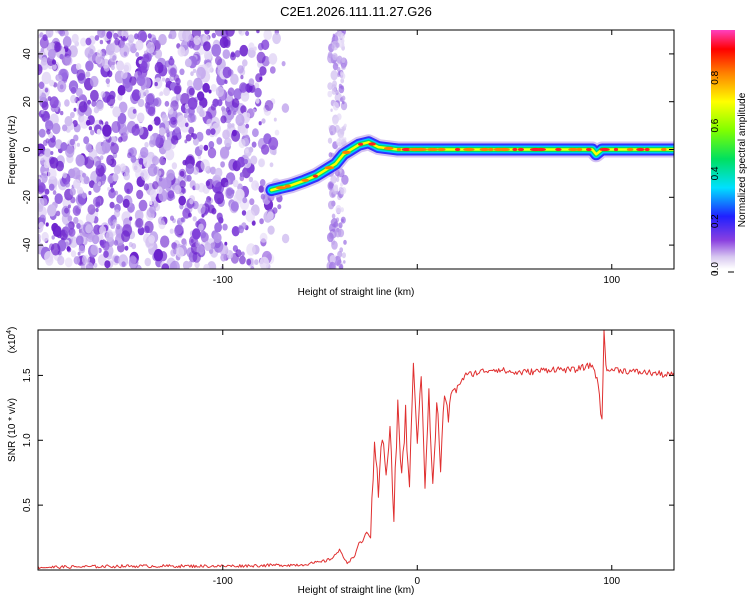 The image size is (750, 600). What do you see at coordinates (27, 375) in the screenshot?
I see `y-tick-label: 1.5` at bounding box center [27, 375].